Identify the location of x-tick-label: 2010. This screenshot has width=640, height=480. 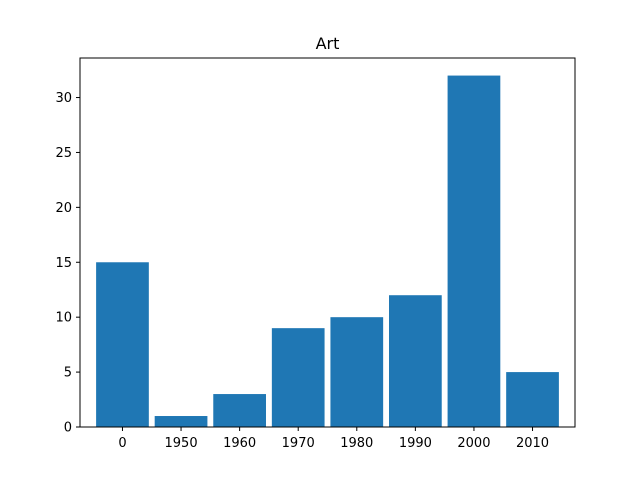
(532, 443).